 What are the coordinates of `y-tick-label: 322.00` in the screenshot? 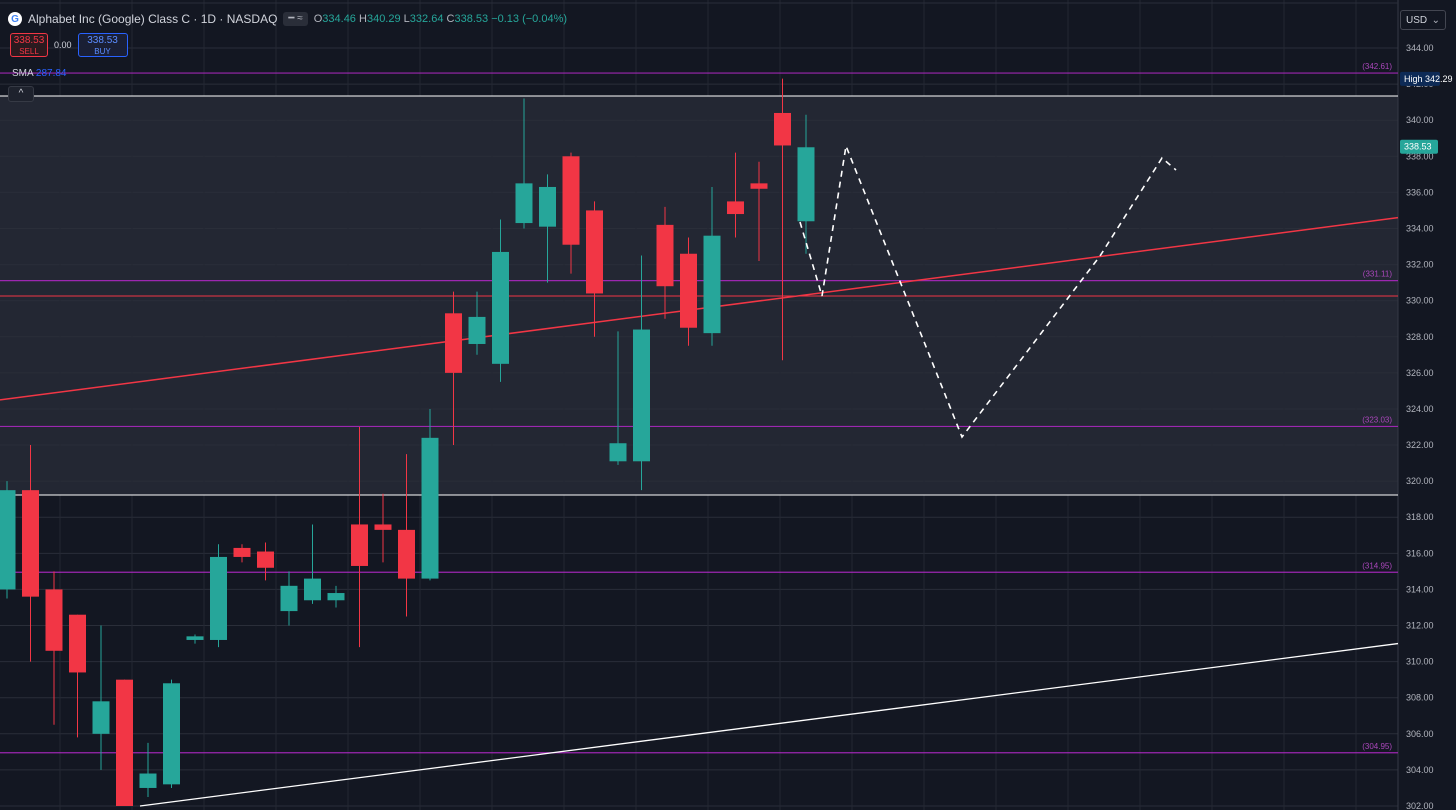 It's located at (1420, 445).